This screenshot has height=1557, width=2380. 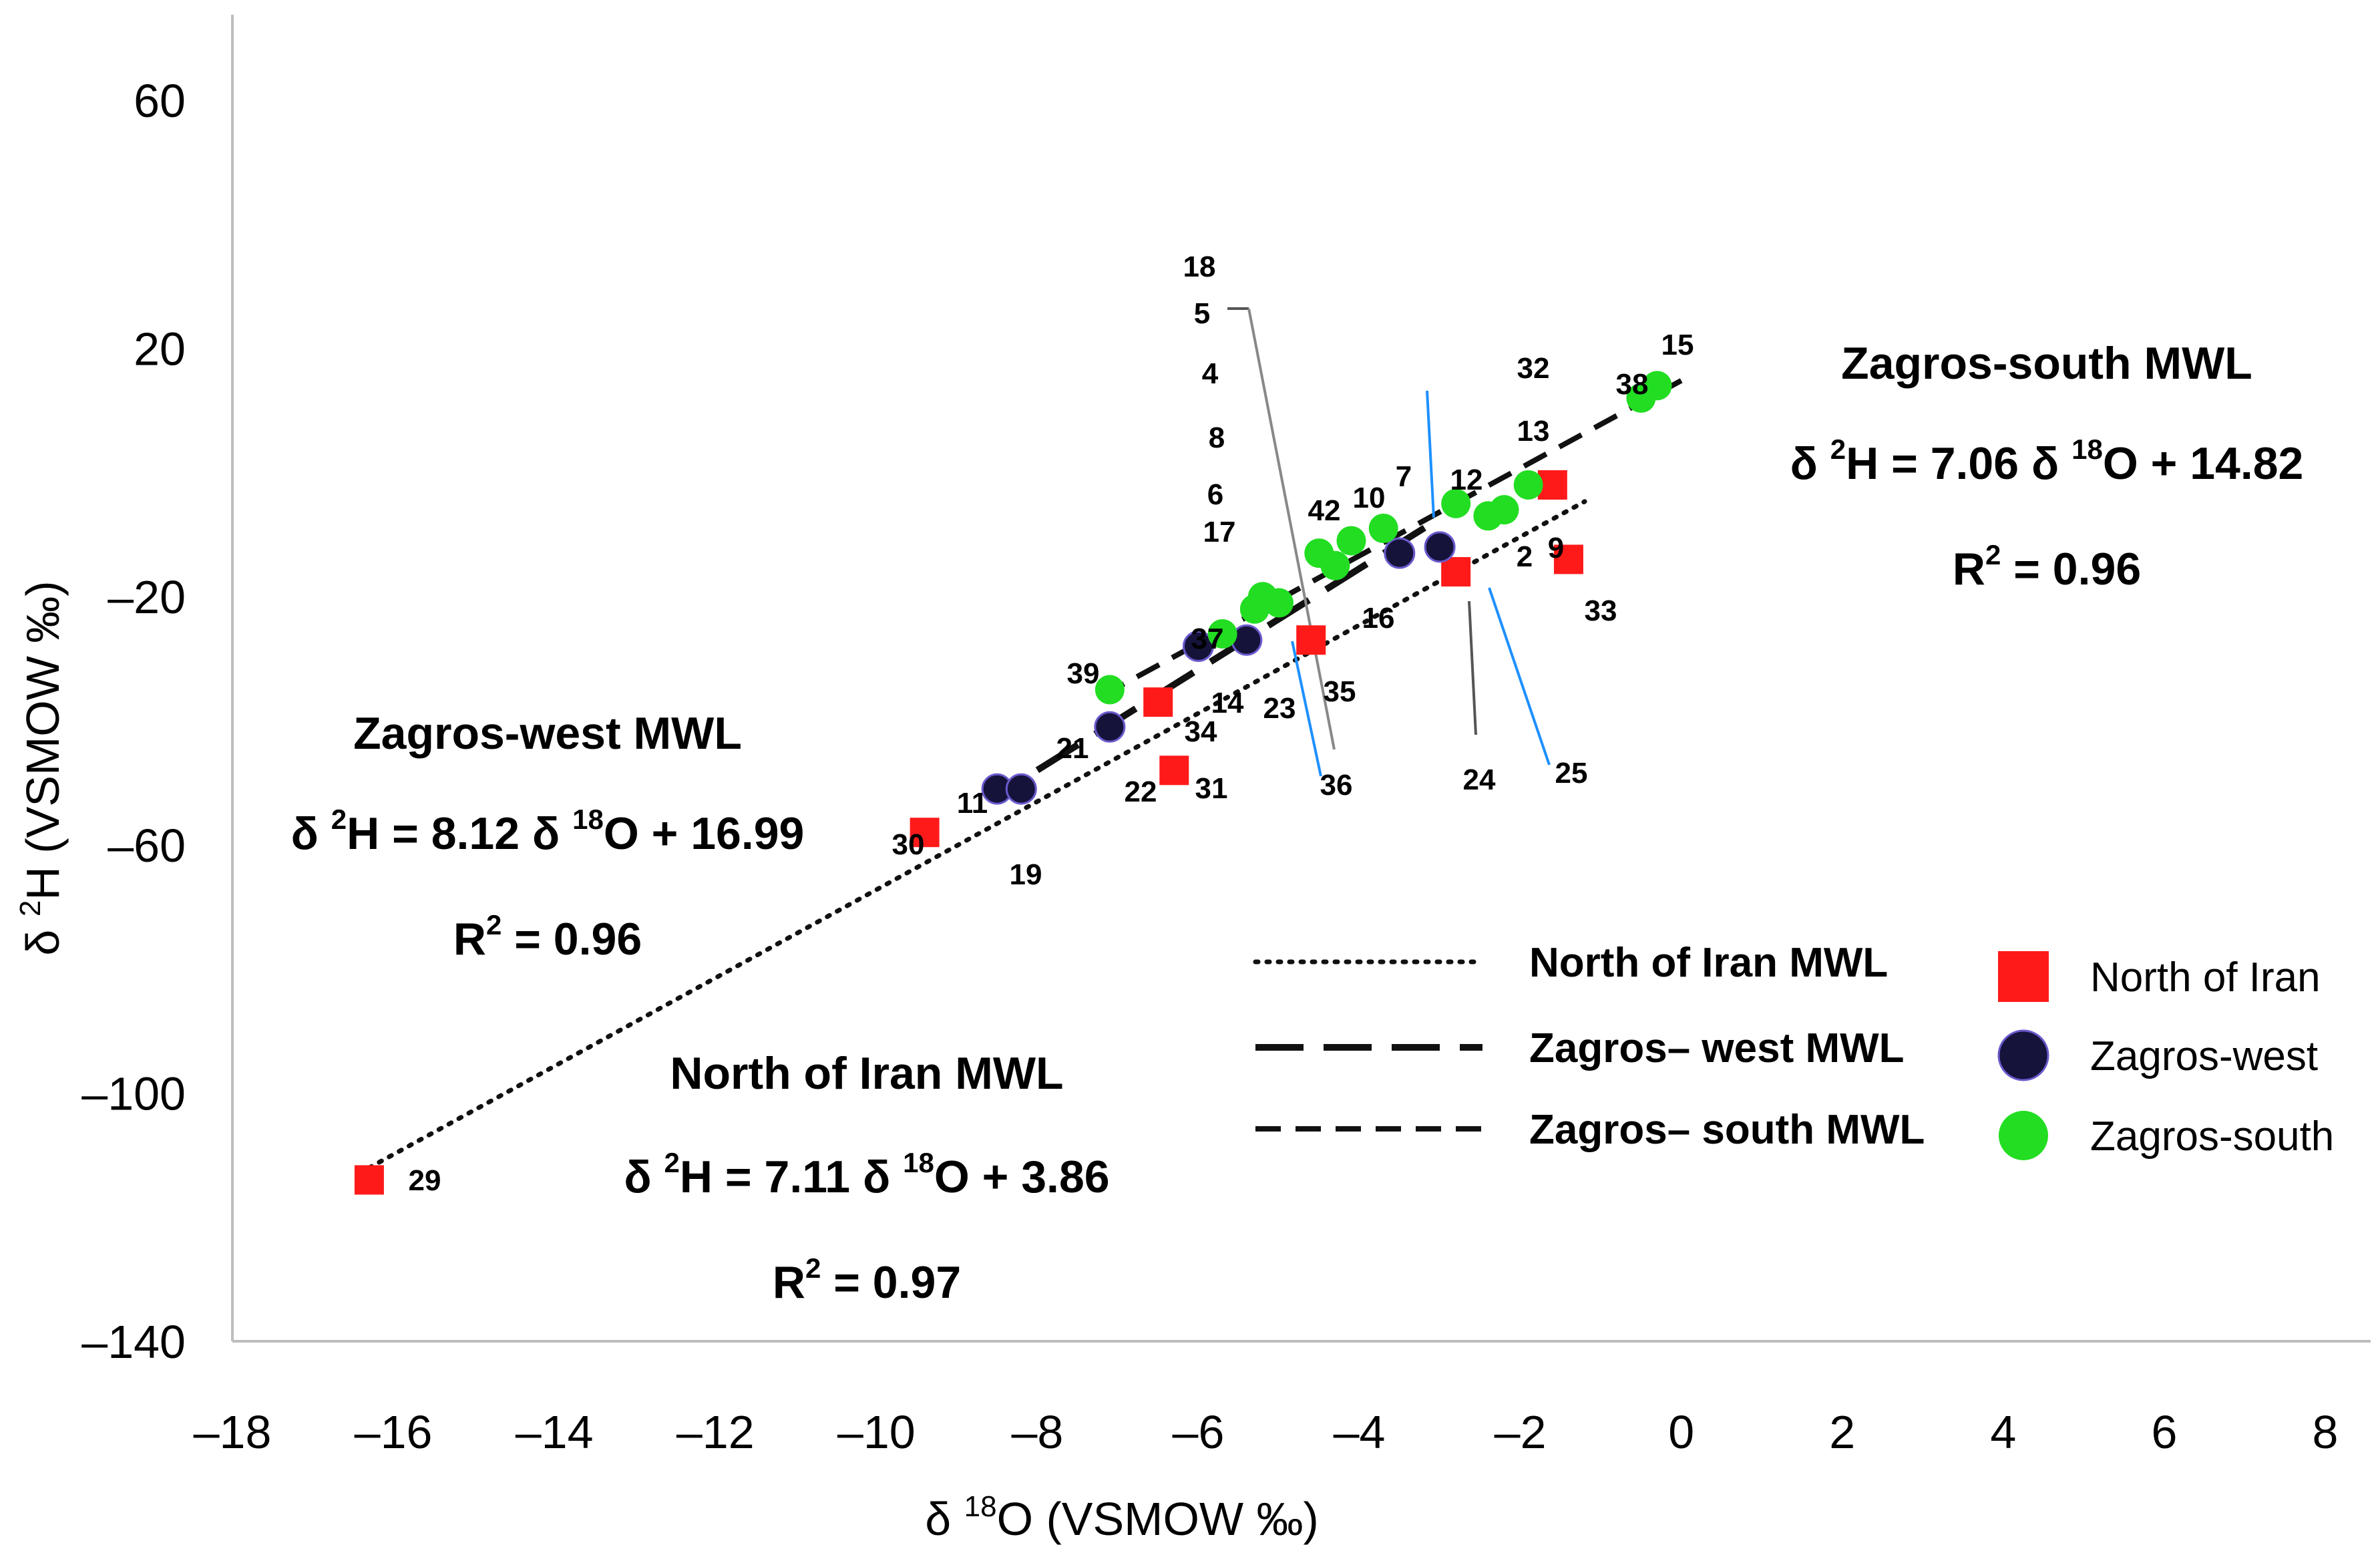 What do you see at coordinates (1227, 703) in the screenshot?
I see `point-number-label: 14` at bounding box center [1227, 703].